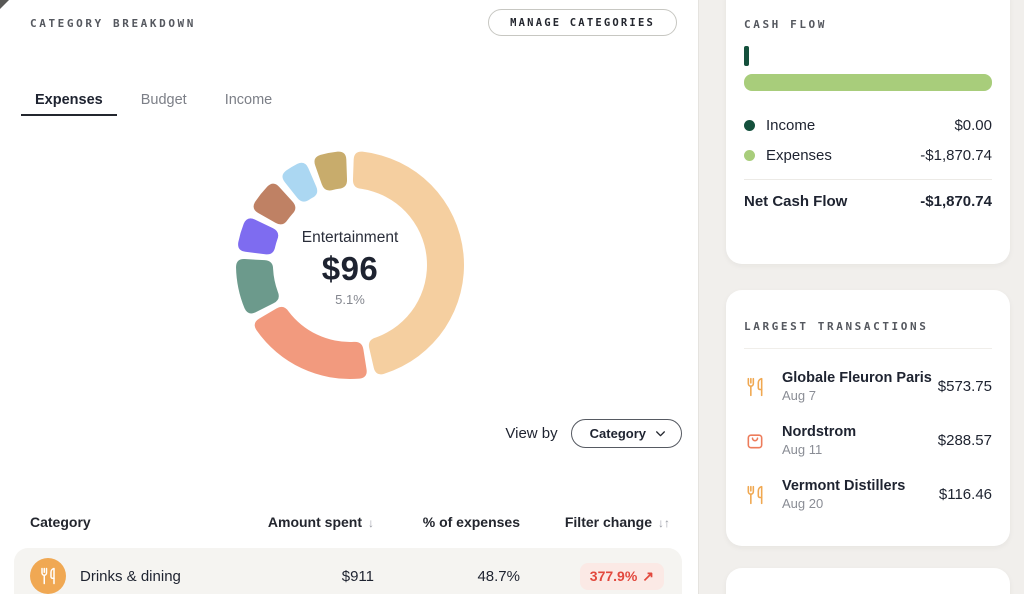 The image size is (1024, 594). What do you see at coordinates (749, 125) in the screenshot?
I see `income-dot` at bounding box center [749, 125].